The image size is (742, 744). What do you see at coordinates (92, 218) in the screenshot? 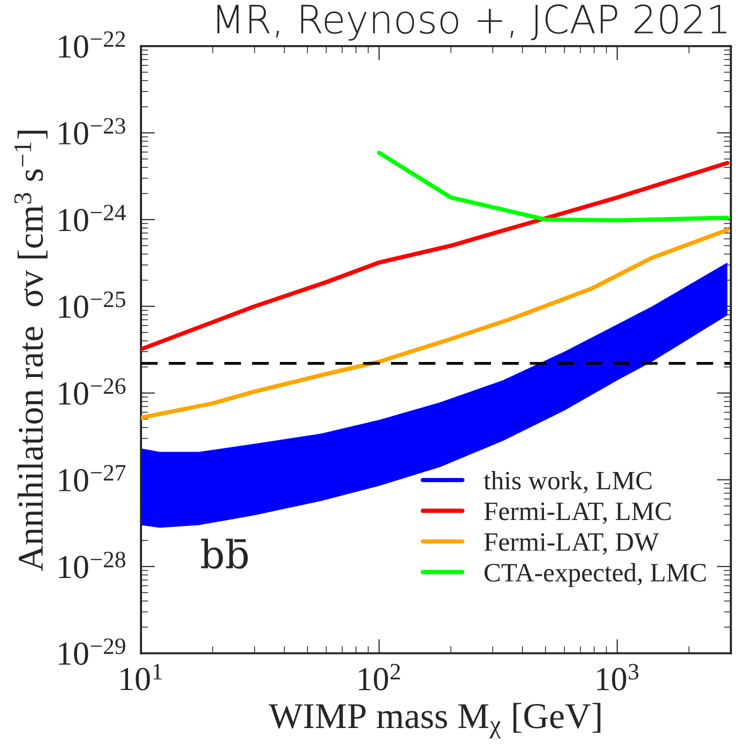
I see `y-tick-label: 10$^{−24}$` at bounding box center [92, 218].